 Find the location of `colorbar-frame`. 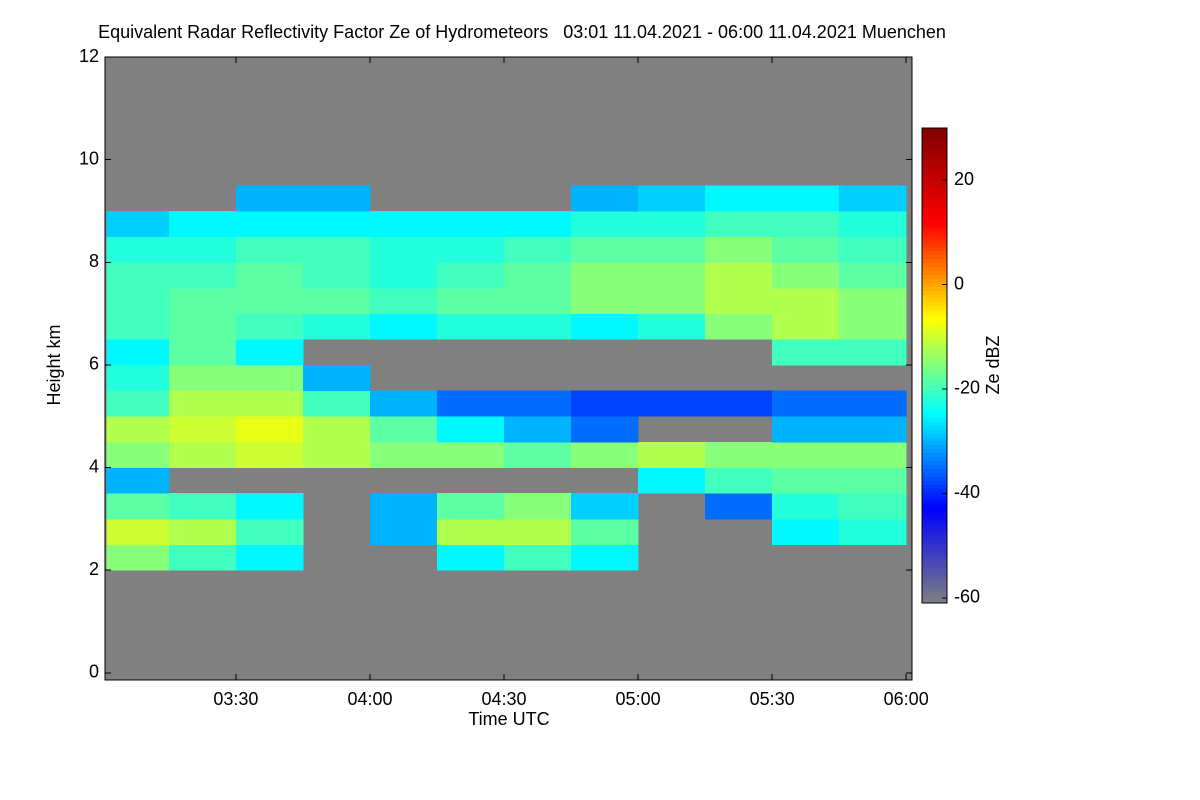

colorbar-frame is located at coordinates (934, 365).